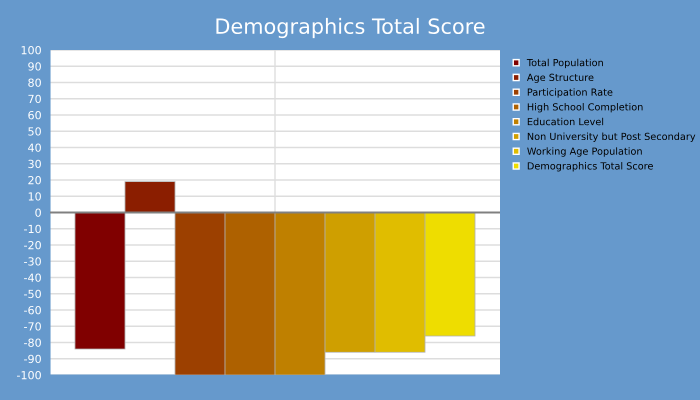  Describe the element at coordinates (350, 28) in the screenshot. I see `chart-title: Demographics Total Score` at that location.